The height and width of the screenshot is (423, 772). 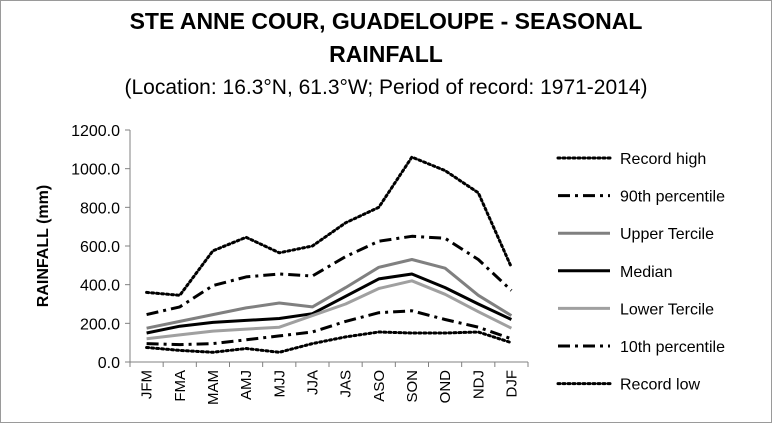 I want to click on legend-label-7: Record low, so click(x=660, y=385).